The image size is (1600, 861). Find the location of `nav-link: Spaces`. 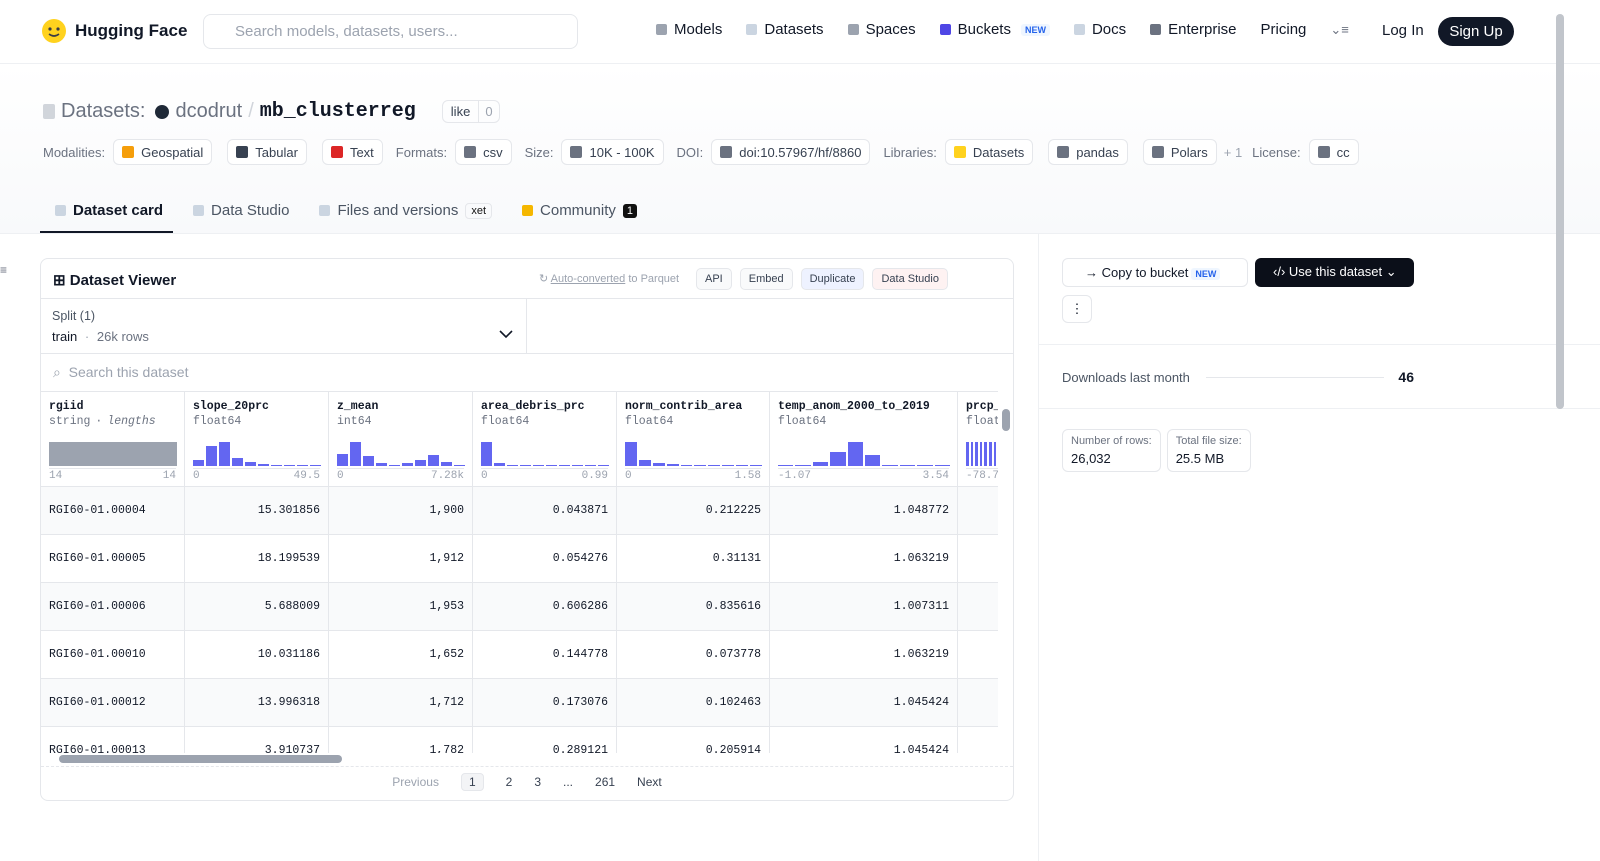

nav-link: Spaces is located at coordinates (881, 29).